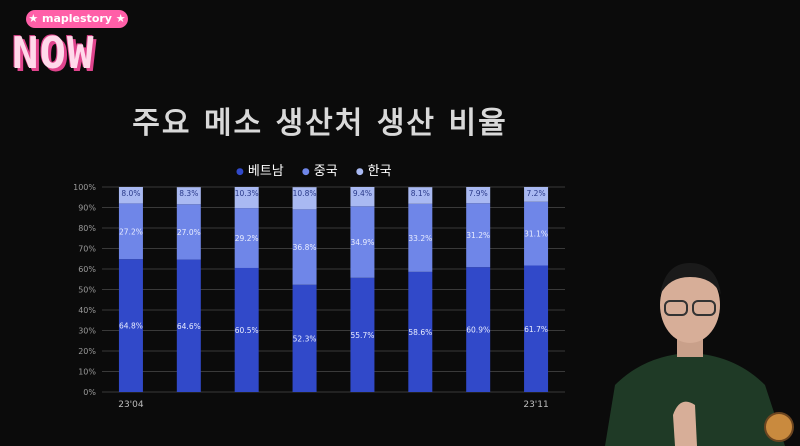 This screenshot has height=446, width=800. Describe the element at coordinates (87, 269) in the screenshot. I see `y-tick-label: 60%` at that location.